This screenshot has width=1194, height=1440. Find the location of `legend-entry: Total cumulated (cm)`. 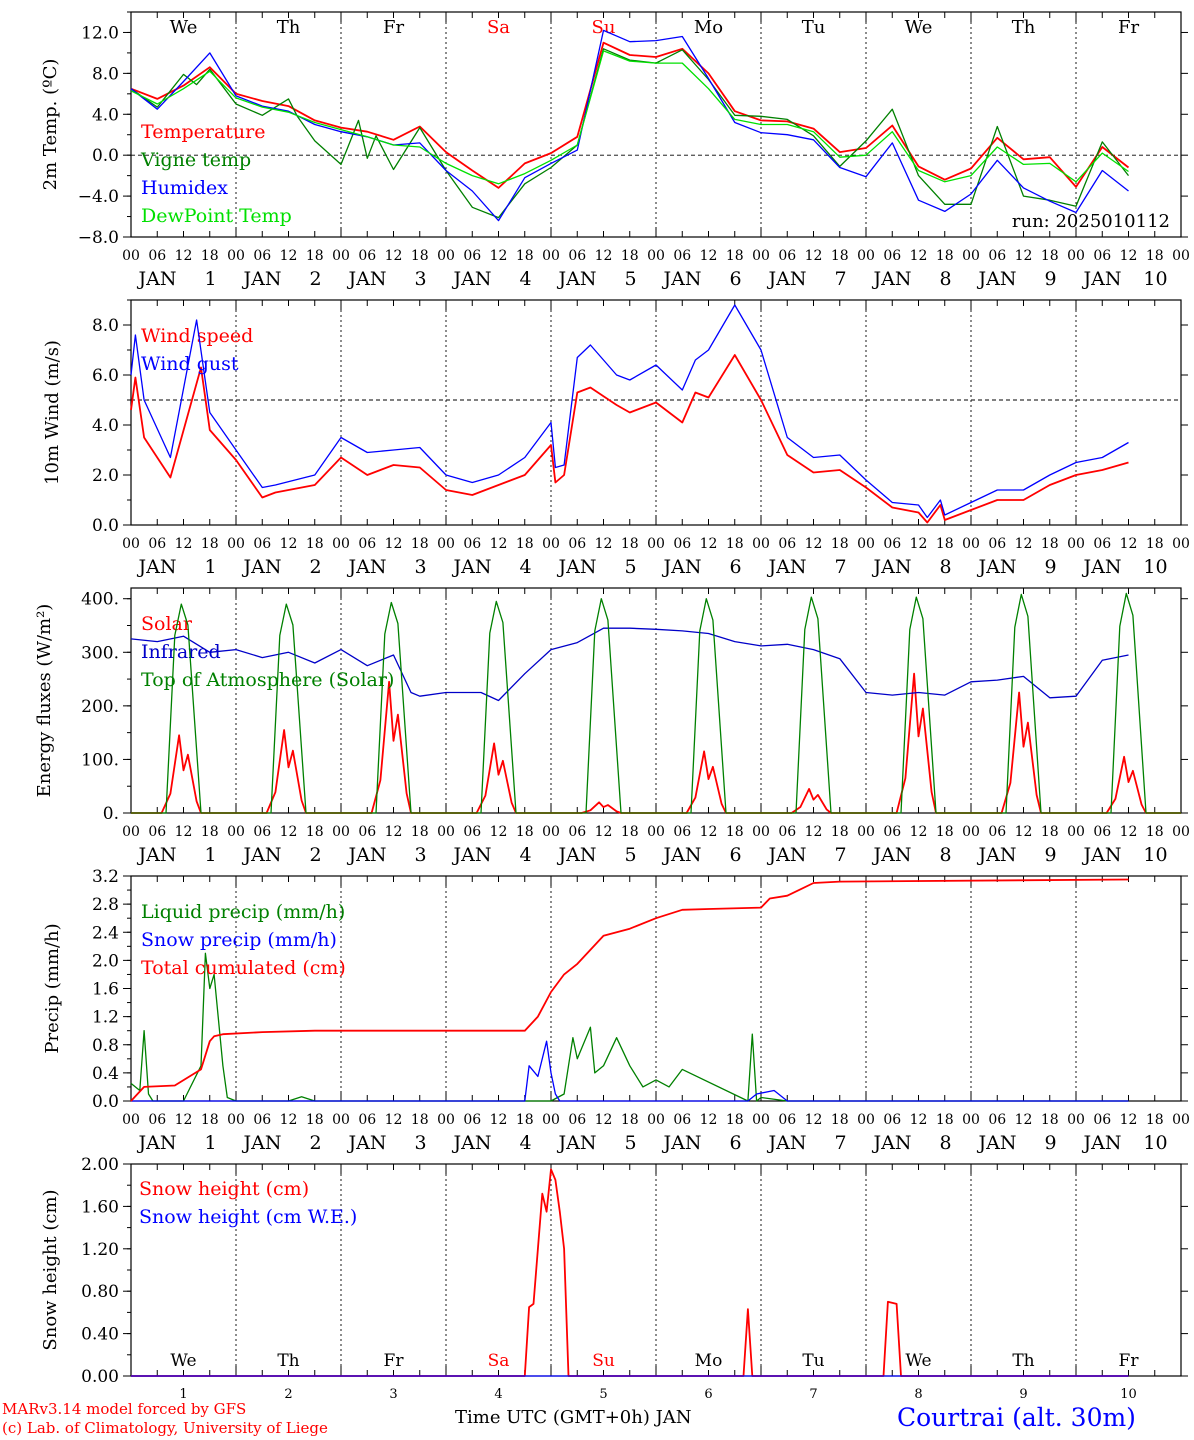

legend-entry: Total cumulated (cm) is located at coordinates (243, 968).